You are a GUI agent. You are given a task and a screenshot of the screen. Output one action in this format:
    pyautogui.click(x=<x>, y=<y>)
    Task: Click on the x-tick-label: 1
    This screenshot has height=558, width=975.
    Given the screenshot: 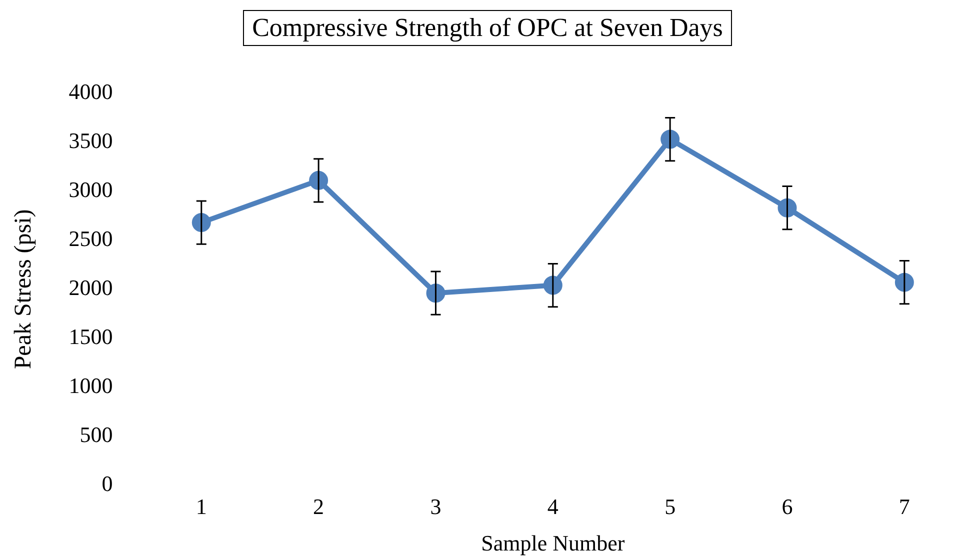 What is the action you would take?
    pyautogui.click(x=201, y=507)
    